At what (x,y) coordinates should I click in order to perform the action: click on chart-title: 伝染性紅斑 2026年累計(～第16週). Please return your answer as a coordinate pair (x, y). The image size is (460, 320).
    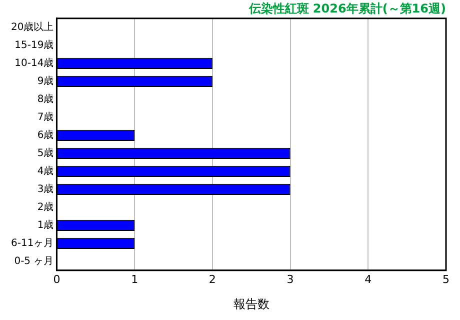
    Looking at the image, I should click on (347, 8).